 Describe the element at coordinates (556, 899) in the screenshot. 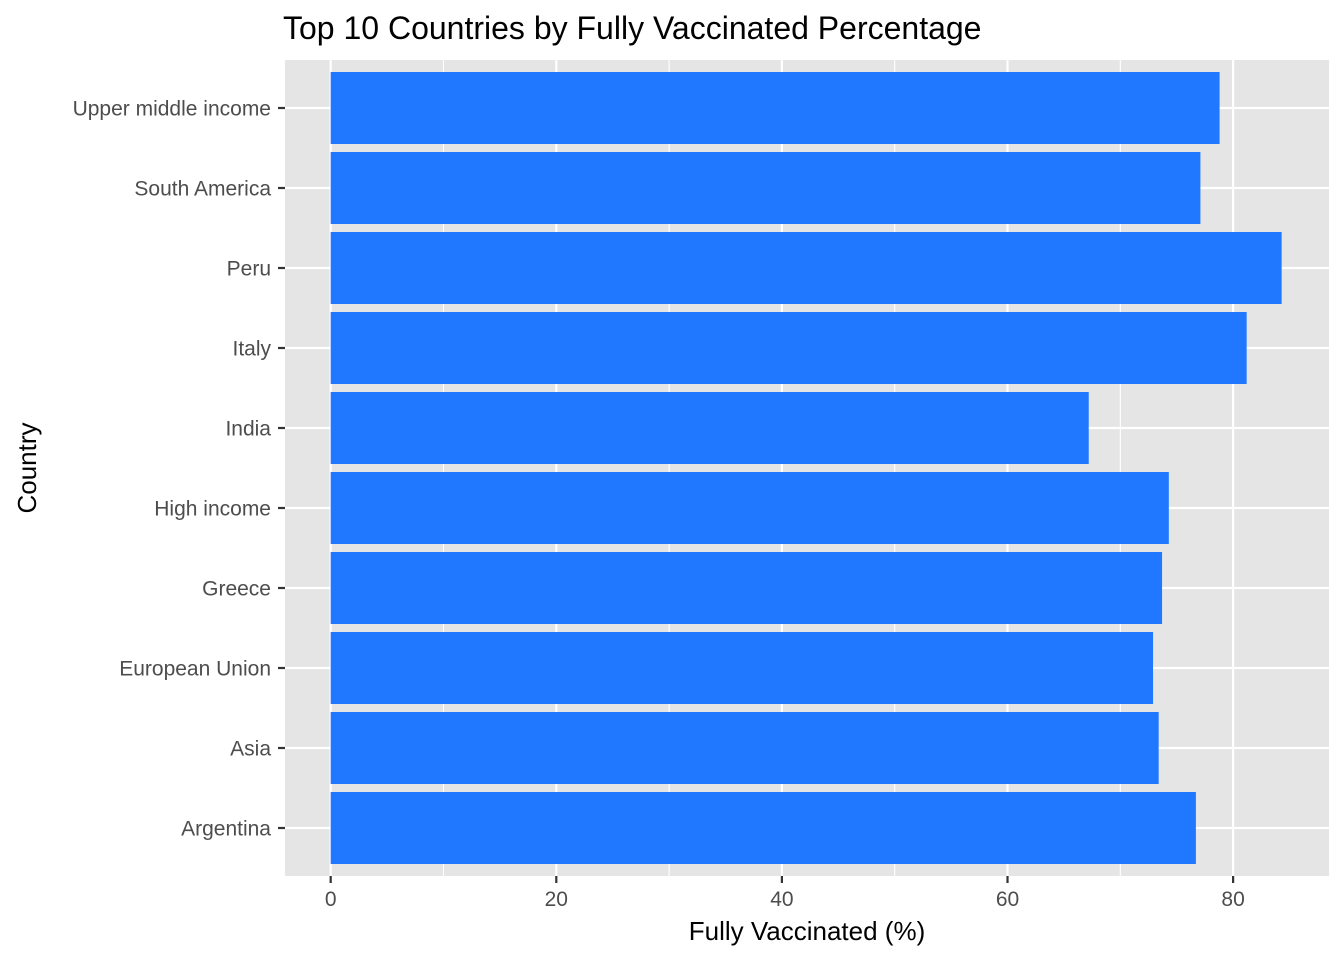

I see `x-tick-label: 20` at that location.